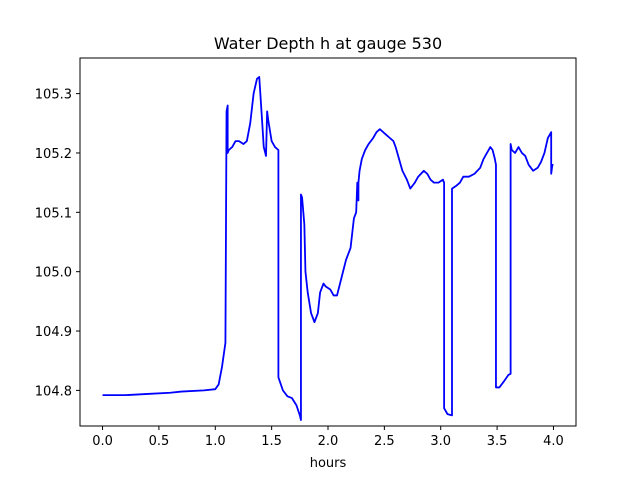 This screenshot has height=480, width=640. What do you see at coordinates (57, 243) in the screenshot?
I see `y-axis-ticks: 104.8 104.9 105.0 105.1 105.2 105.3` at bounding box center [57, 243].